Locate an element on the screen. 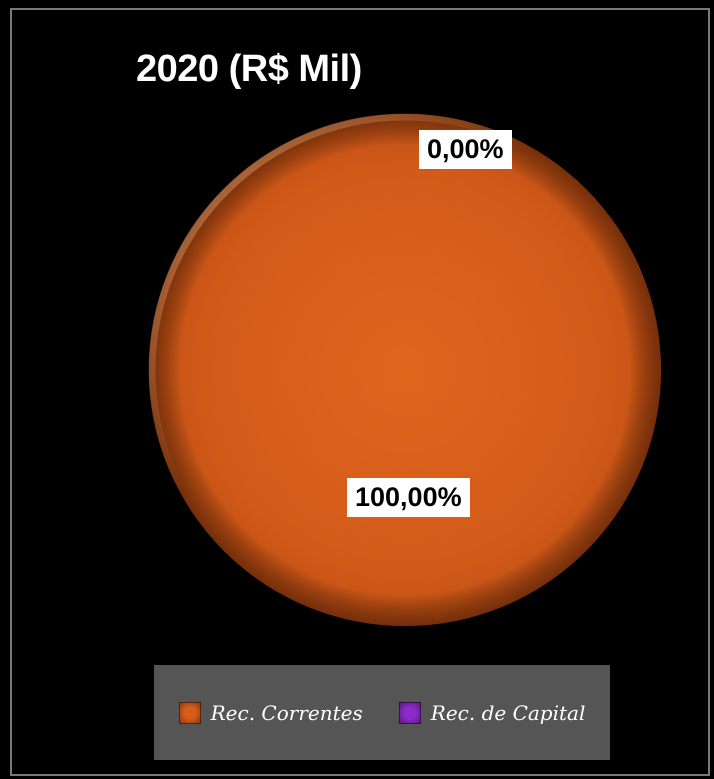 This screenshot has width=714, height=779. legend-swatch-rec-correntes is located at coordinates (189, 712).